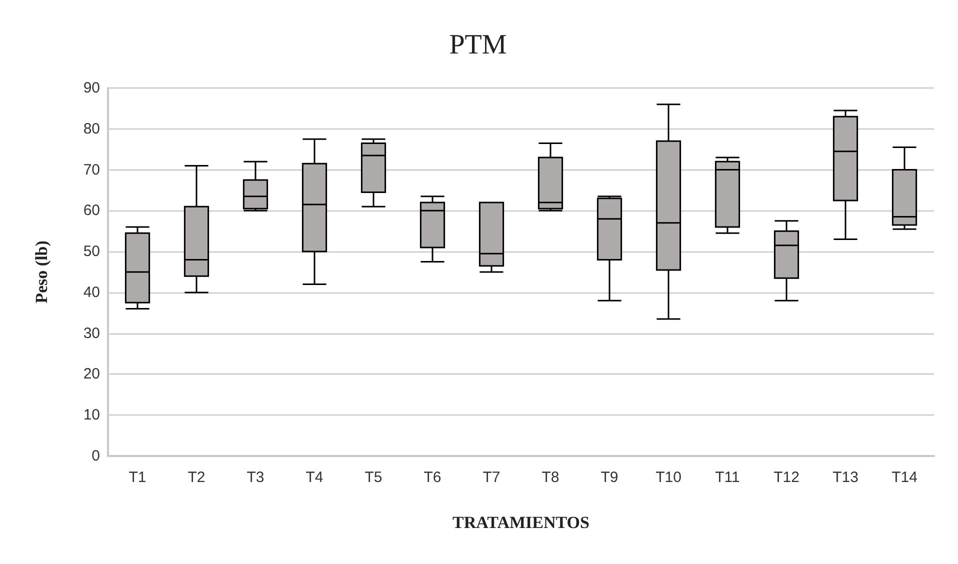 Image resolution: width=958 pixels, height=564 pixels. Describe the element at coordinates (91, 374) in the screenshot. I see `y-tick-label: 20` at that location.